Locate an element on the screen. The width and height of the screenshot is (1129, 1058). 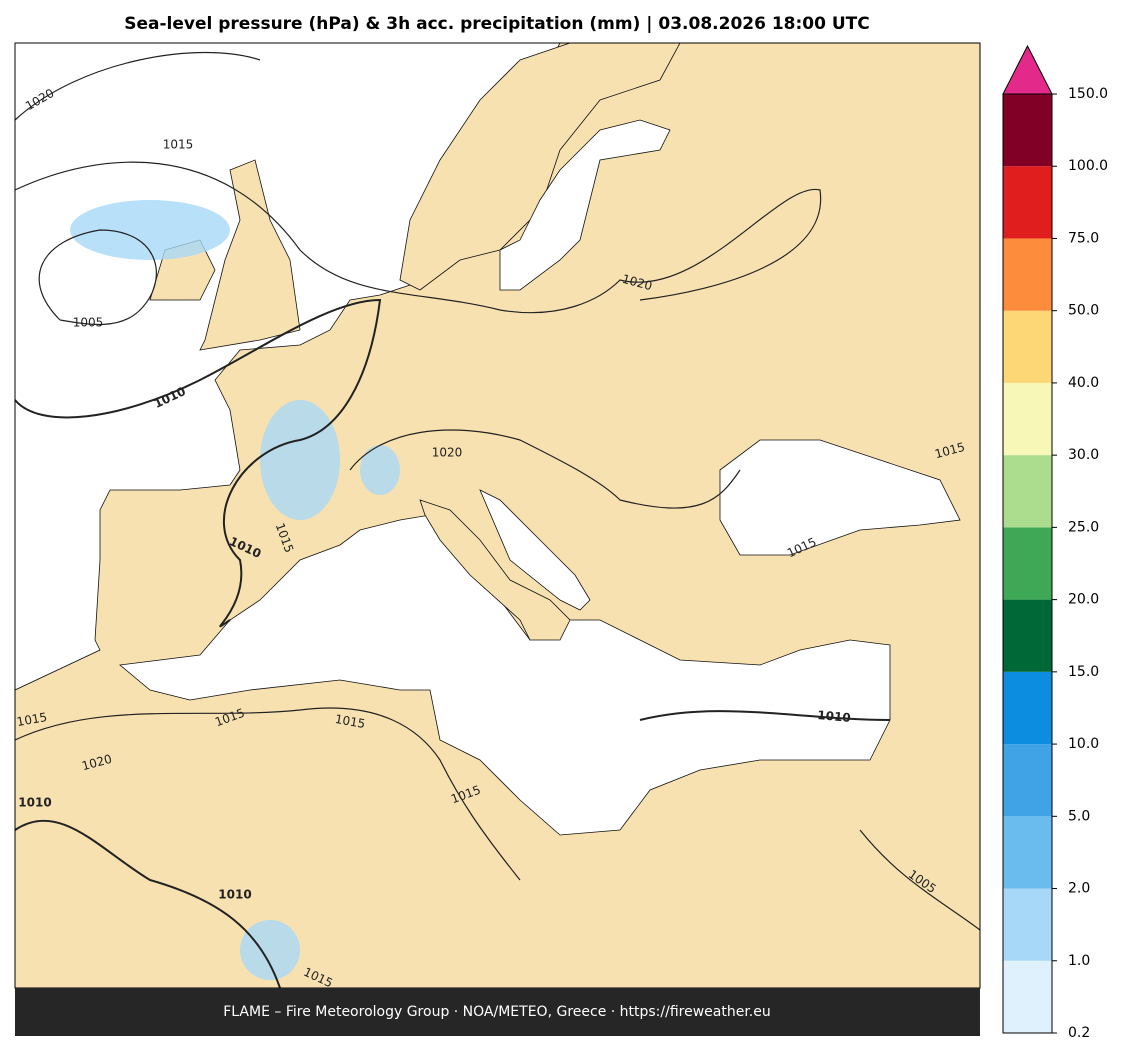
colorbar-tick-label: 10.0 is located at coordinates (1083, 744).